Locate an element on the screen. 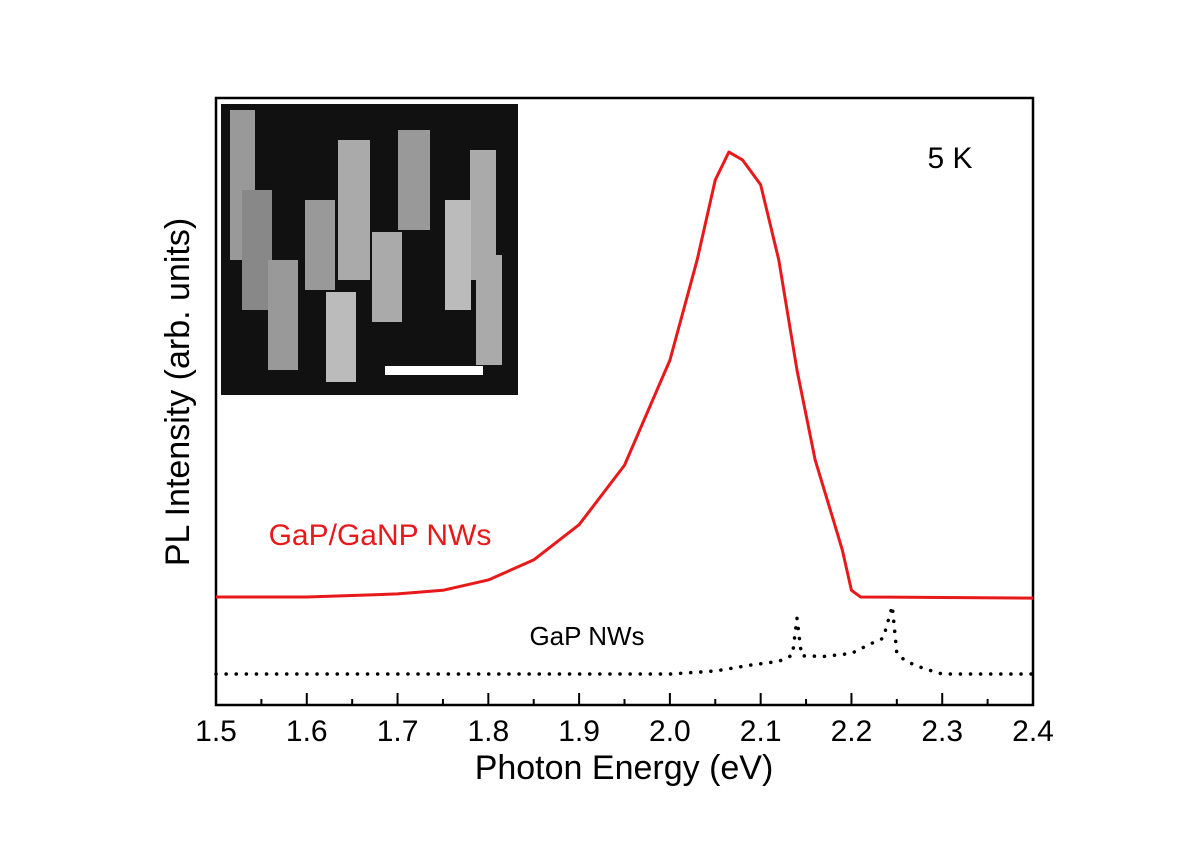 The image size is (1200, 848). x-tick-label: 2.1 is located at coordinates (761, 731).